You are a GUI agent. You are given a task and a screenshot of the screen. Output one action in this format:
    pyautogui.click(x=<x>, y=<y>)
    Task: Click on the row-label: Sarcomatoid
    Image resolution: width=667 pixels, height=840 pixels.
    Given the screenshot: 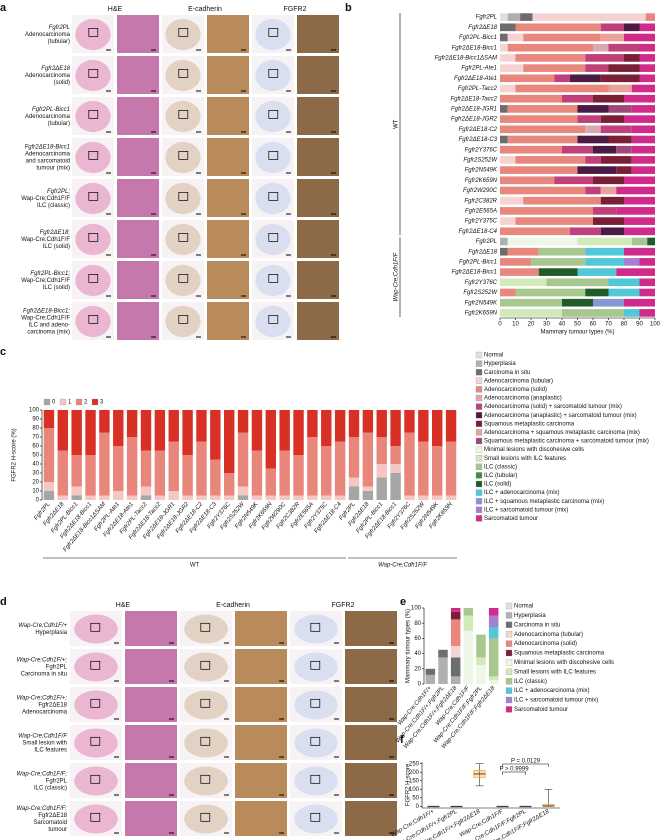 What is the action you would take?
    pyautogui.click(x=50, y=823)
    